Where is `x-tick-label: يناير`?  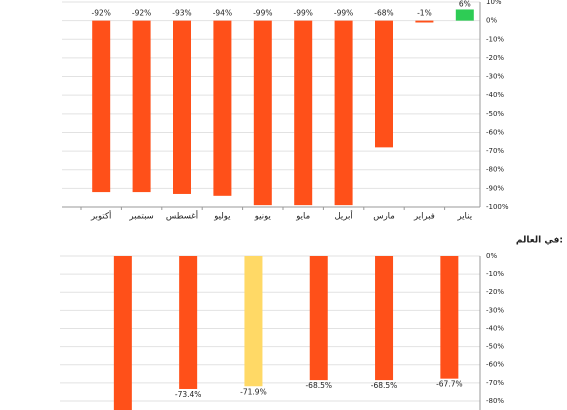 x-tick-label: يناير is located at coordinates (465, 217).